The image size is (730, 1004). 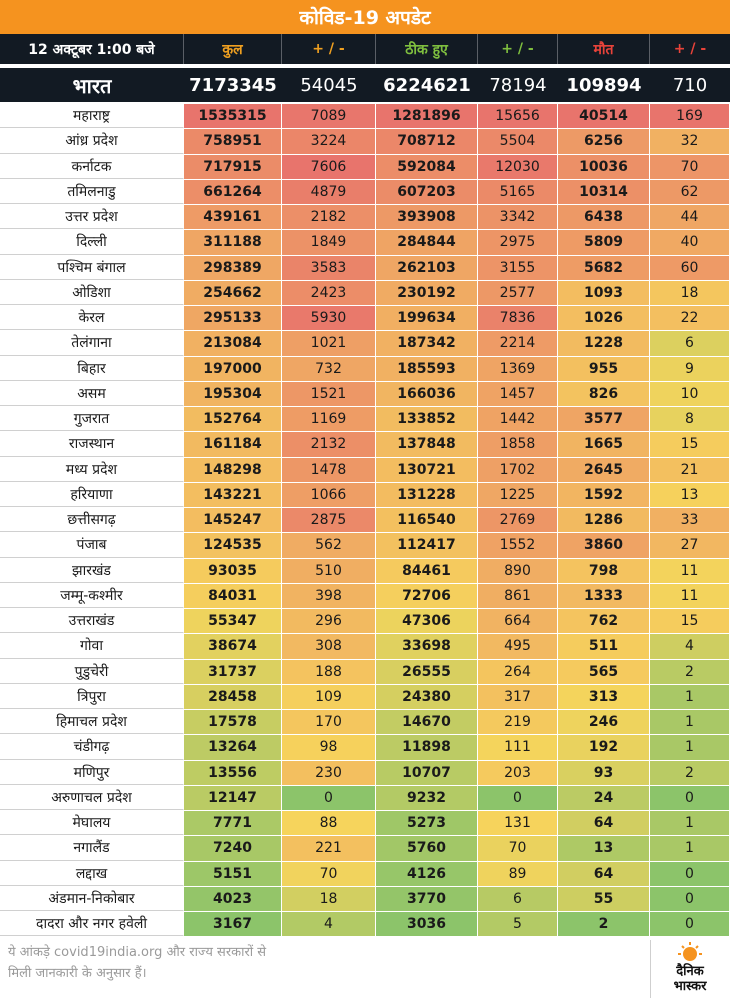 What do you see at coordinates (329, 747) in the screenshot?
I see `state-total-change: 98` at bounding box center [329, 747].